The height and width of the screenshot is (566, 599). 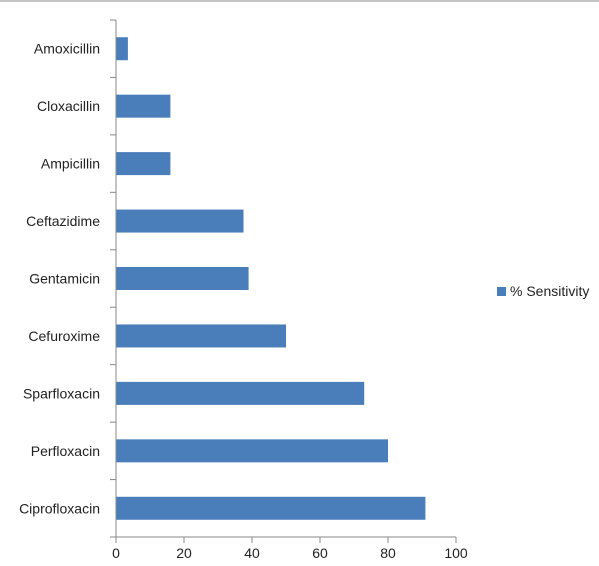 I want to click on bar-perfloxacin, so click(x=252, y=451).